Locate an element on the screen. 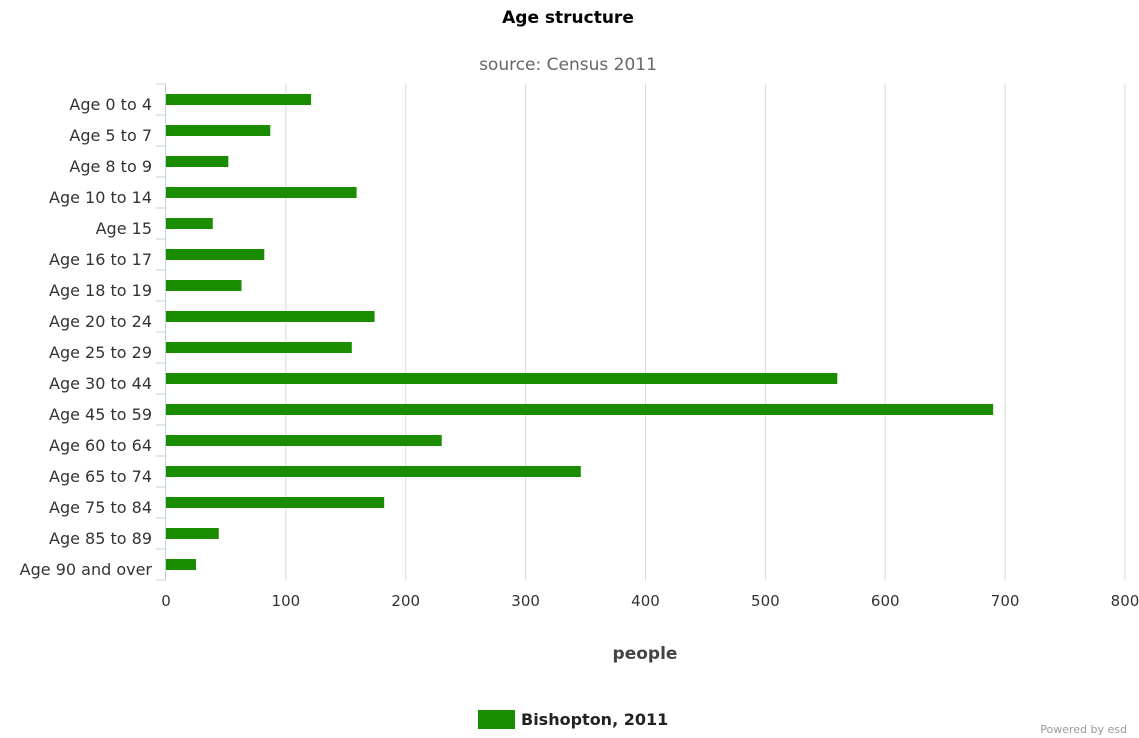 The height and width of the screenshot is (738, 1139). chart-subtitle: source: Census 2011 is located at coordinates (568, 65).